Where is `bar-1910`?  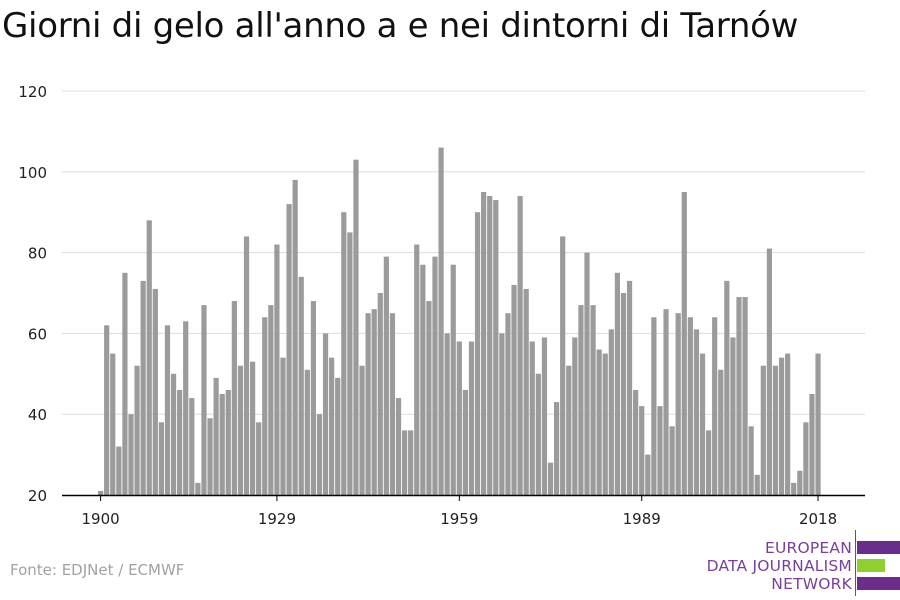 bar-1910 is located at coordinates (161, 458).